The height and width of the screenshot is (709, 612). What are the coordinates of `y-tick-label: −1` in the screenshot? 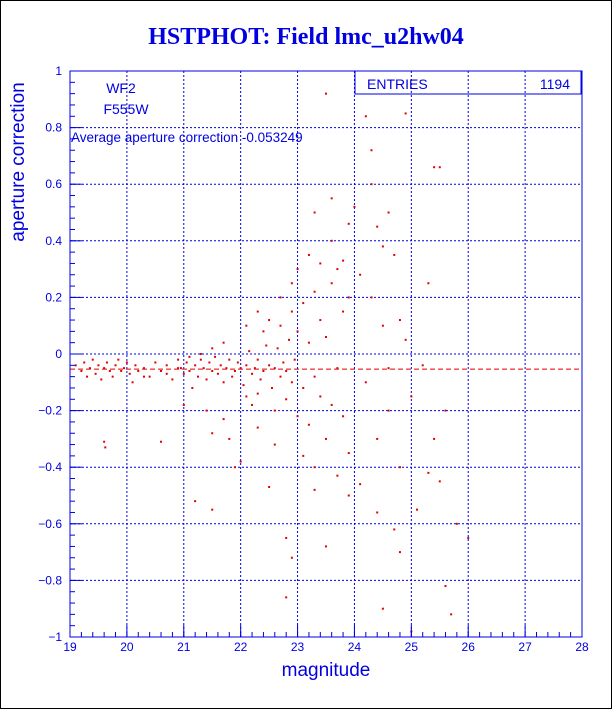 It's located at (55, 637).